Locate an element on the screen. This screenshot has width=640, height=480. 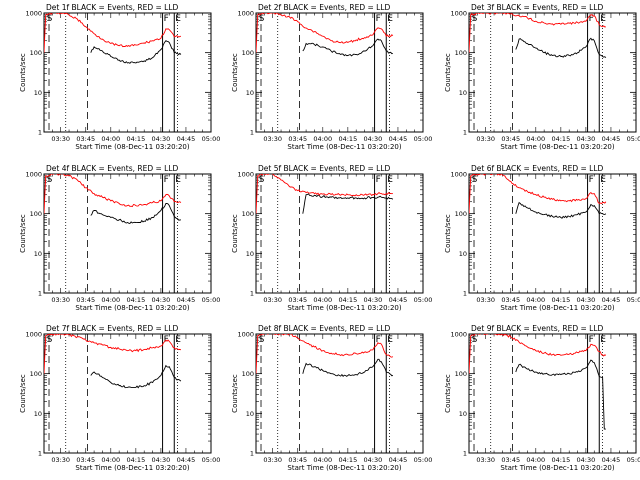
panel-title: Det 3f BLACK = Events, RED = LLD is located at coordinates (537, 7).